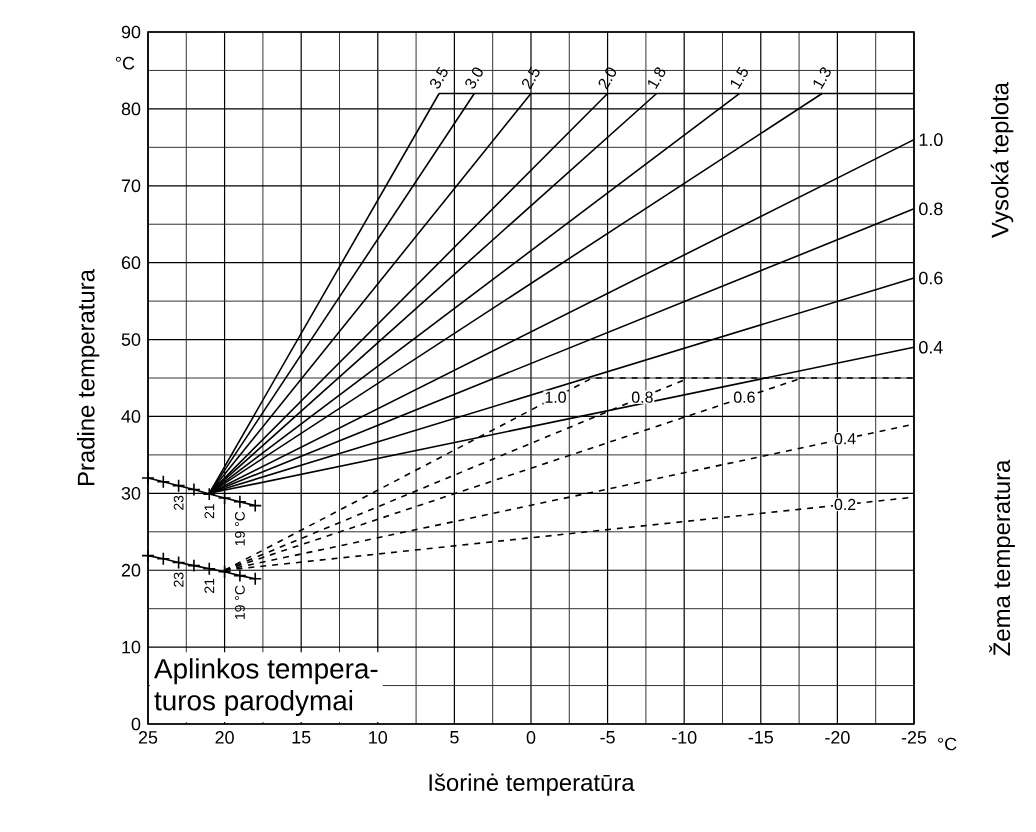 This screenshot has height=832, width=1036. I want to click on x-tick-label: 0, so click(531, 737).